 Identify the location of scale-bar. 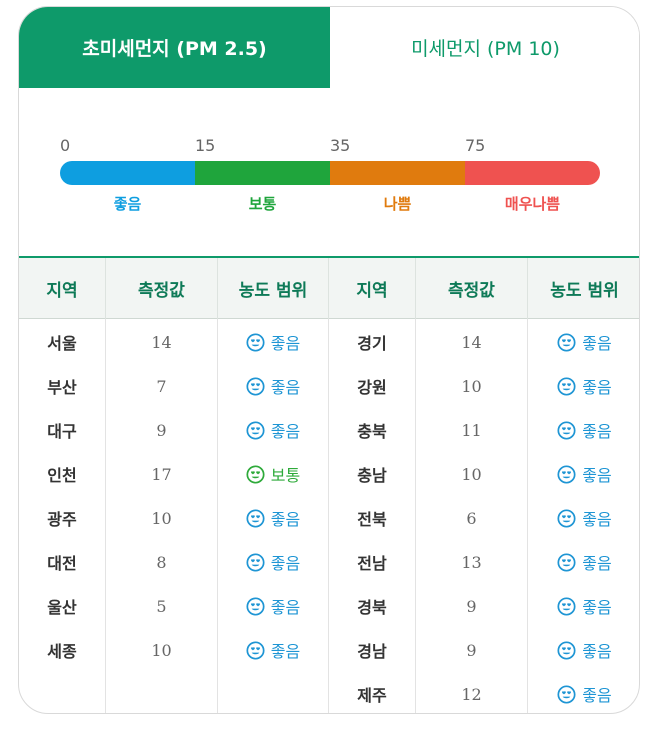
(330, 173).